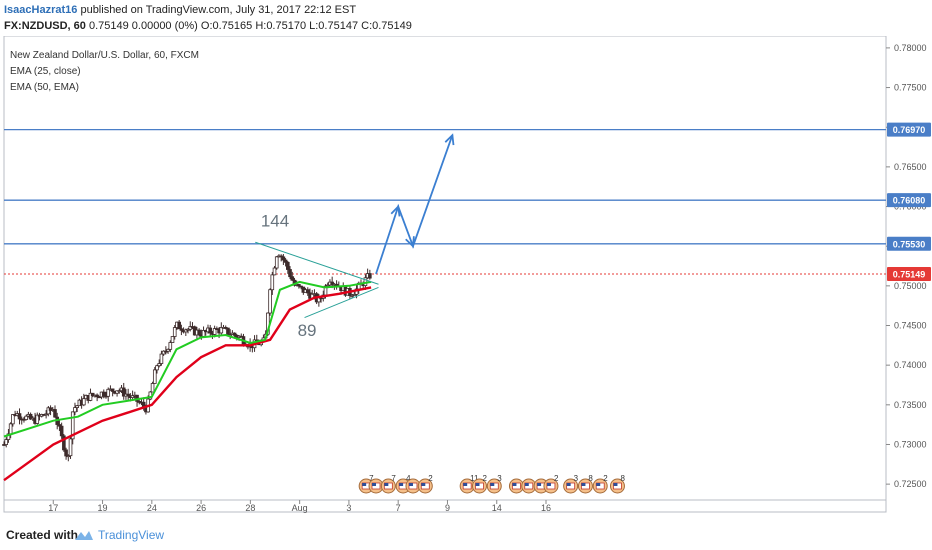 The height and width of the screenshot is (550, 932). I want to click on time-tick-label: 19, so click(103, 508).